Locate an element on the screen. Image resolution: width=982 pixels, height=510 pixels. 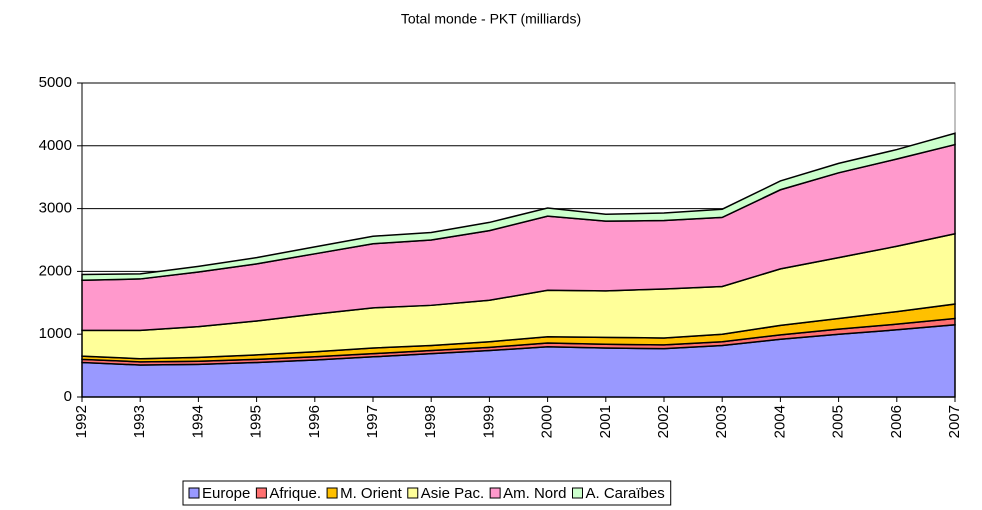
y-tick-label: 4000 is located at coordinates (55, 145).